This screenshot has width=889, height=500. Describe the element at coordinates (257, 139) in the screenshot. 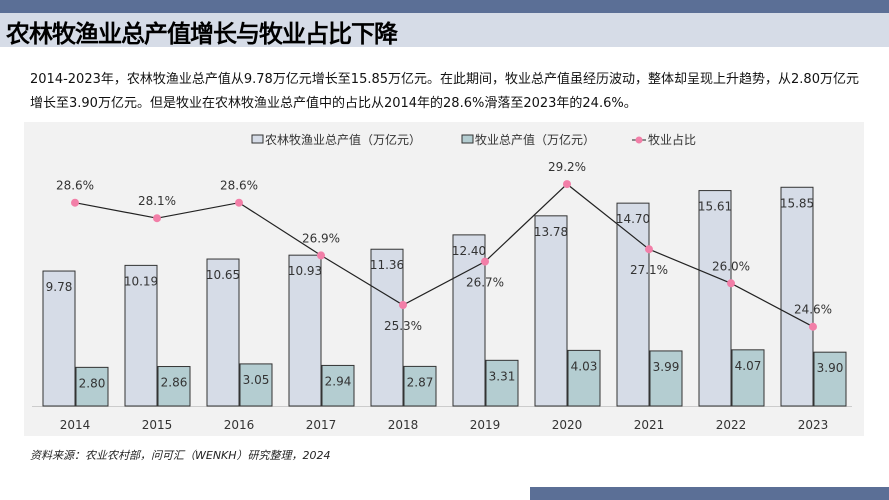

I see `legend-swatch-total` at that location.